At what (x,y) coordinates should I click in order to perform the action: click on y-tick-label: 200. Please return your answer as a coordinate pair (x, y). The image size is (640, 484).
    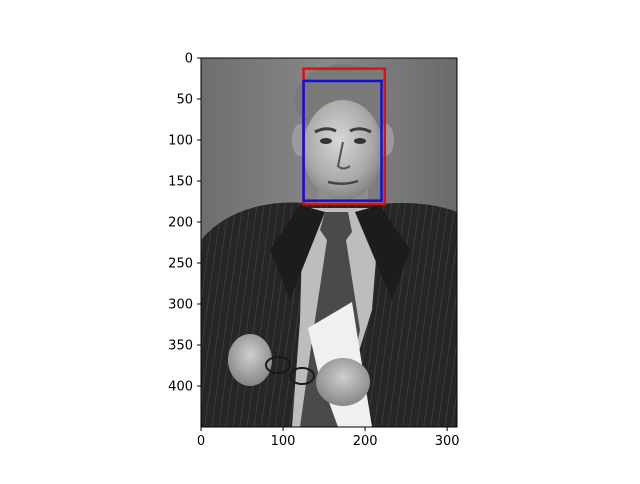
    Looking at the image, I should click on (180, 223).